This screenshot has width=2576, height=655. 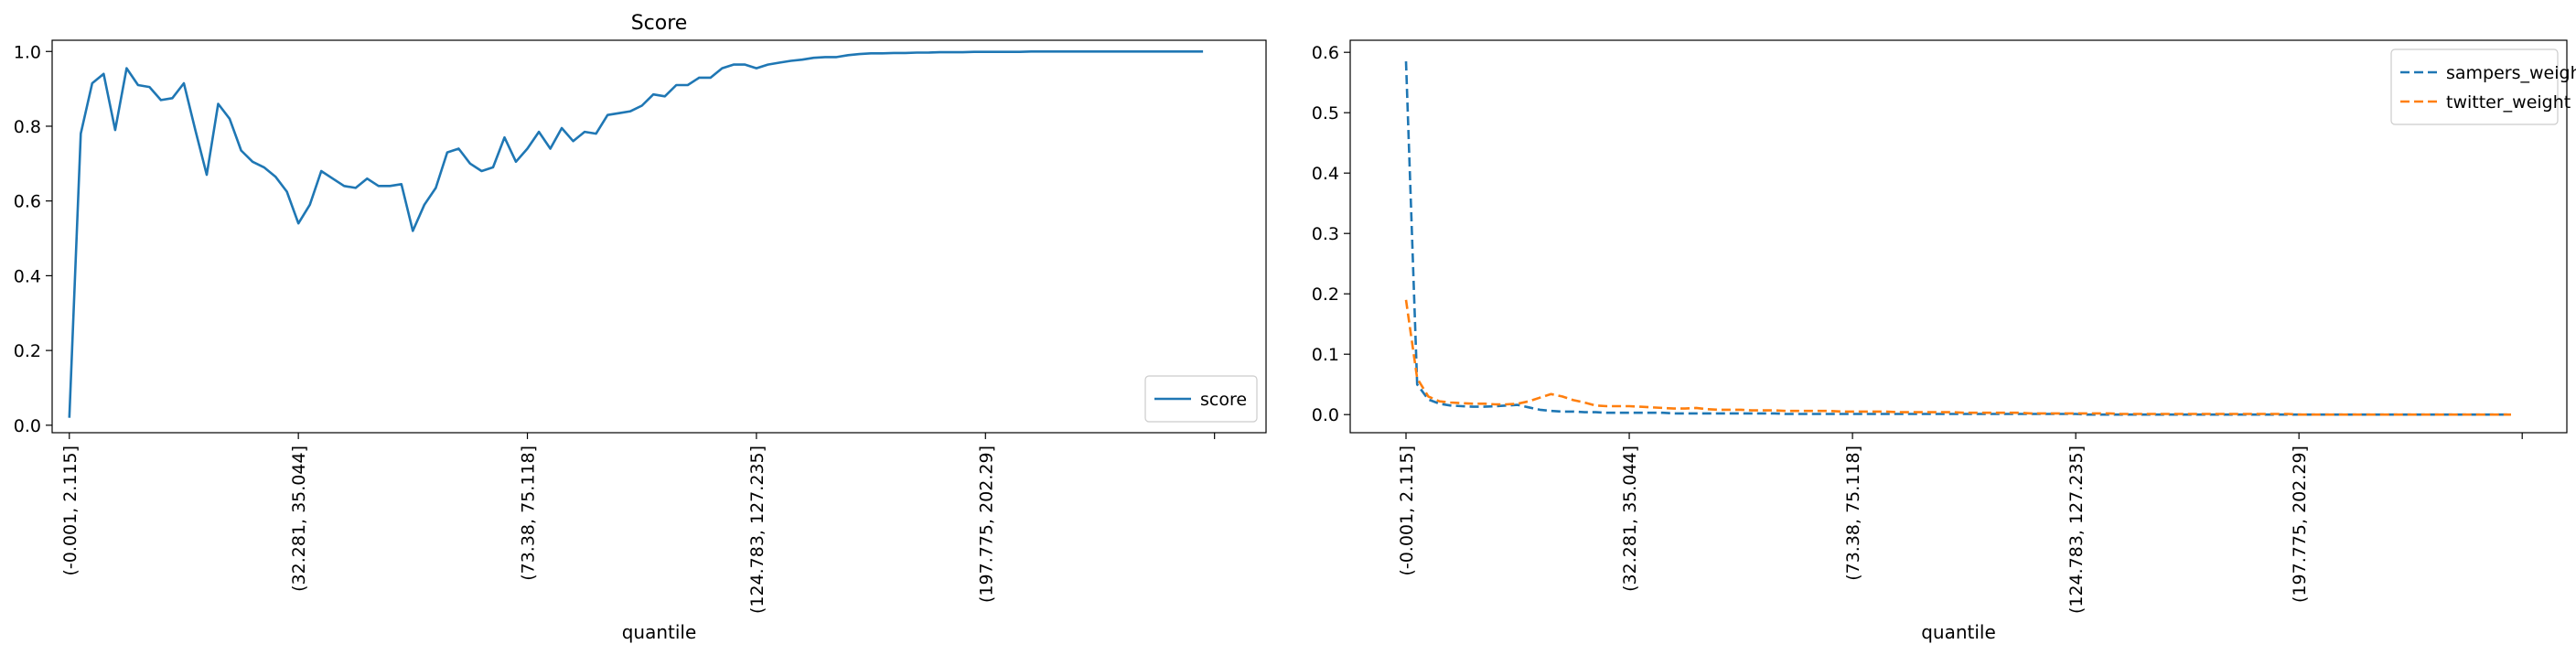 What do you see at coordinates (28, 52) in the screenshot?
I see `y-tick-label: 1.0` at bounding box center [28, 52].